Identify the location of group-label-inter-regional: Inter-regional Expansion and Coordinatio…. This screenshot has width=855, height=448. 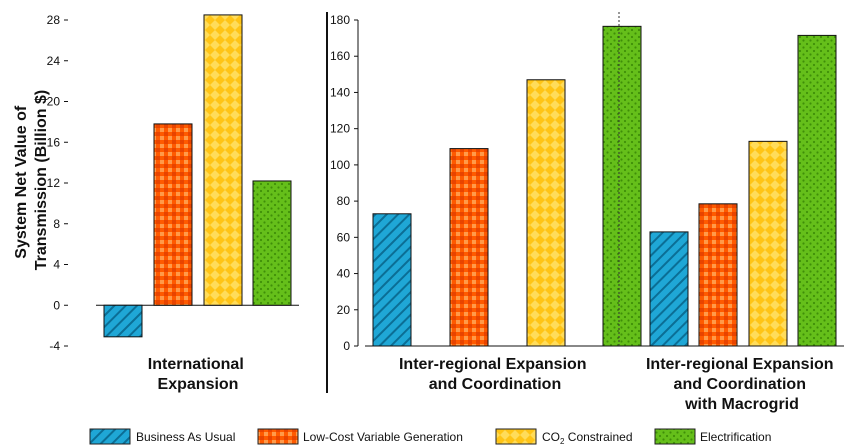
(495, 374).